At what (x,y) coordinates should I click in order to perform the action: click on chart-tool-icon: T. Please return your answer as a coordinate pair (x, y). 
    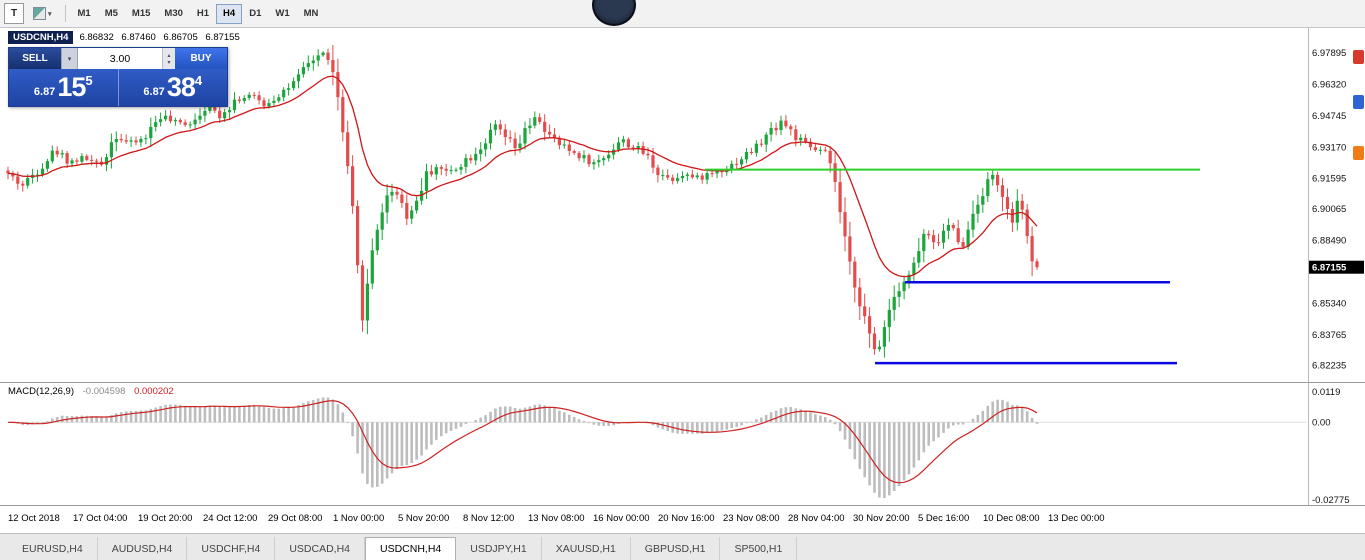
    Looking at the image, I should click on (14, 13).